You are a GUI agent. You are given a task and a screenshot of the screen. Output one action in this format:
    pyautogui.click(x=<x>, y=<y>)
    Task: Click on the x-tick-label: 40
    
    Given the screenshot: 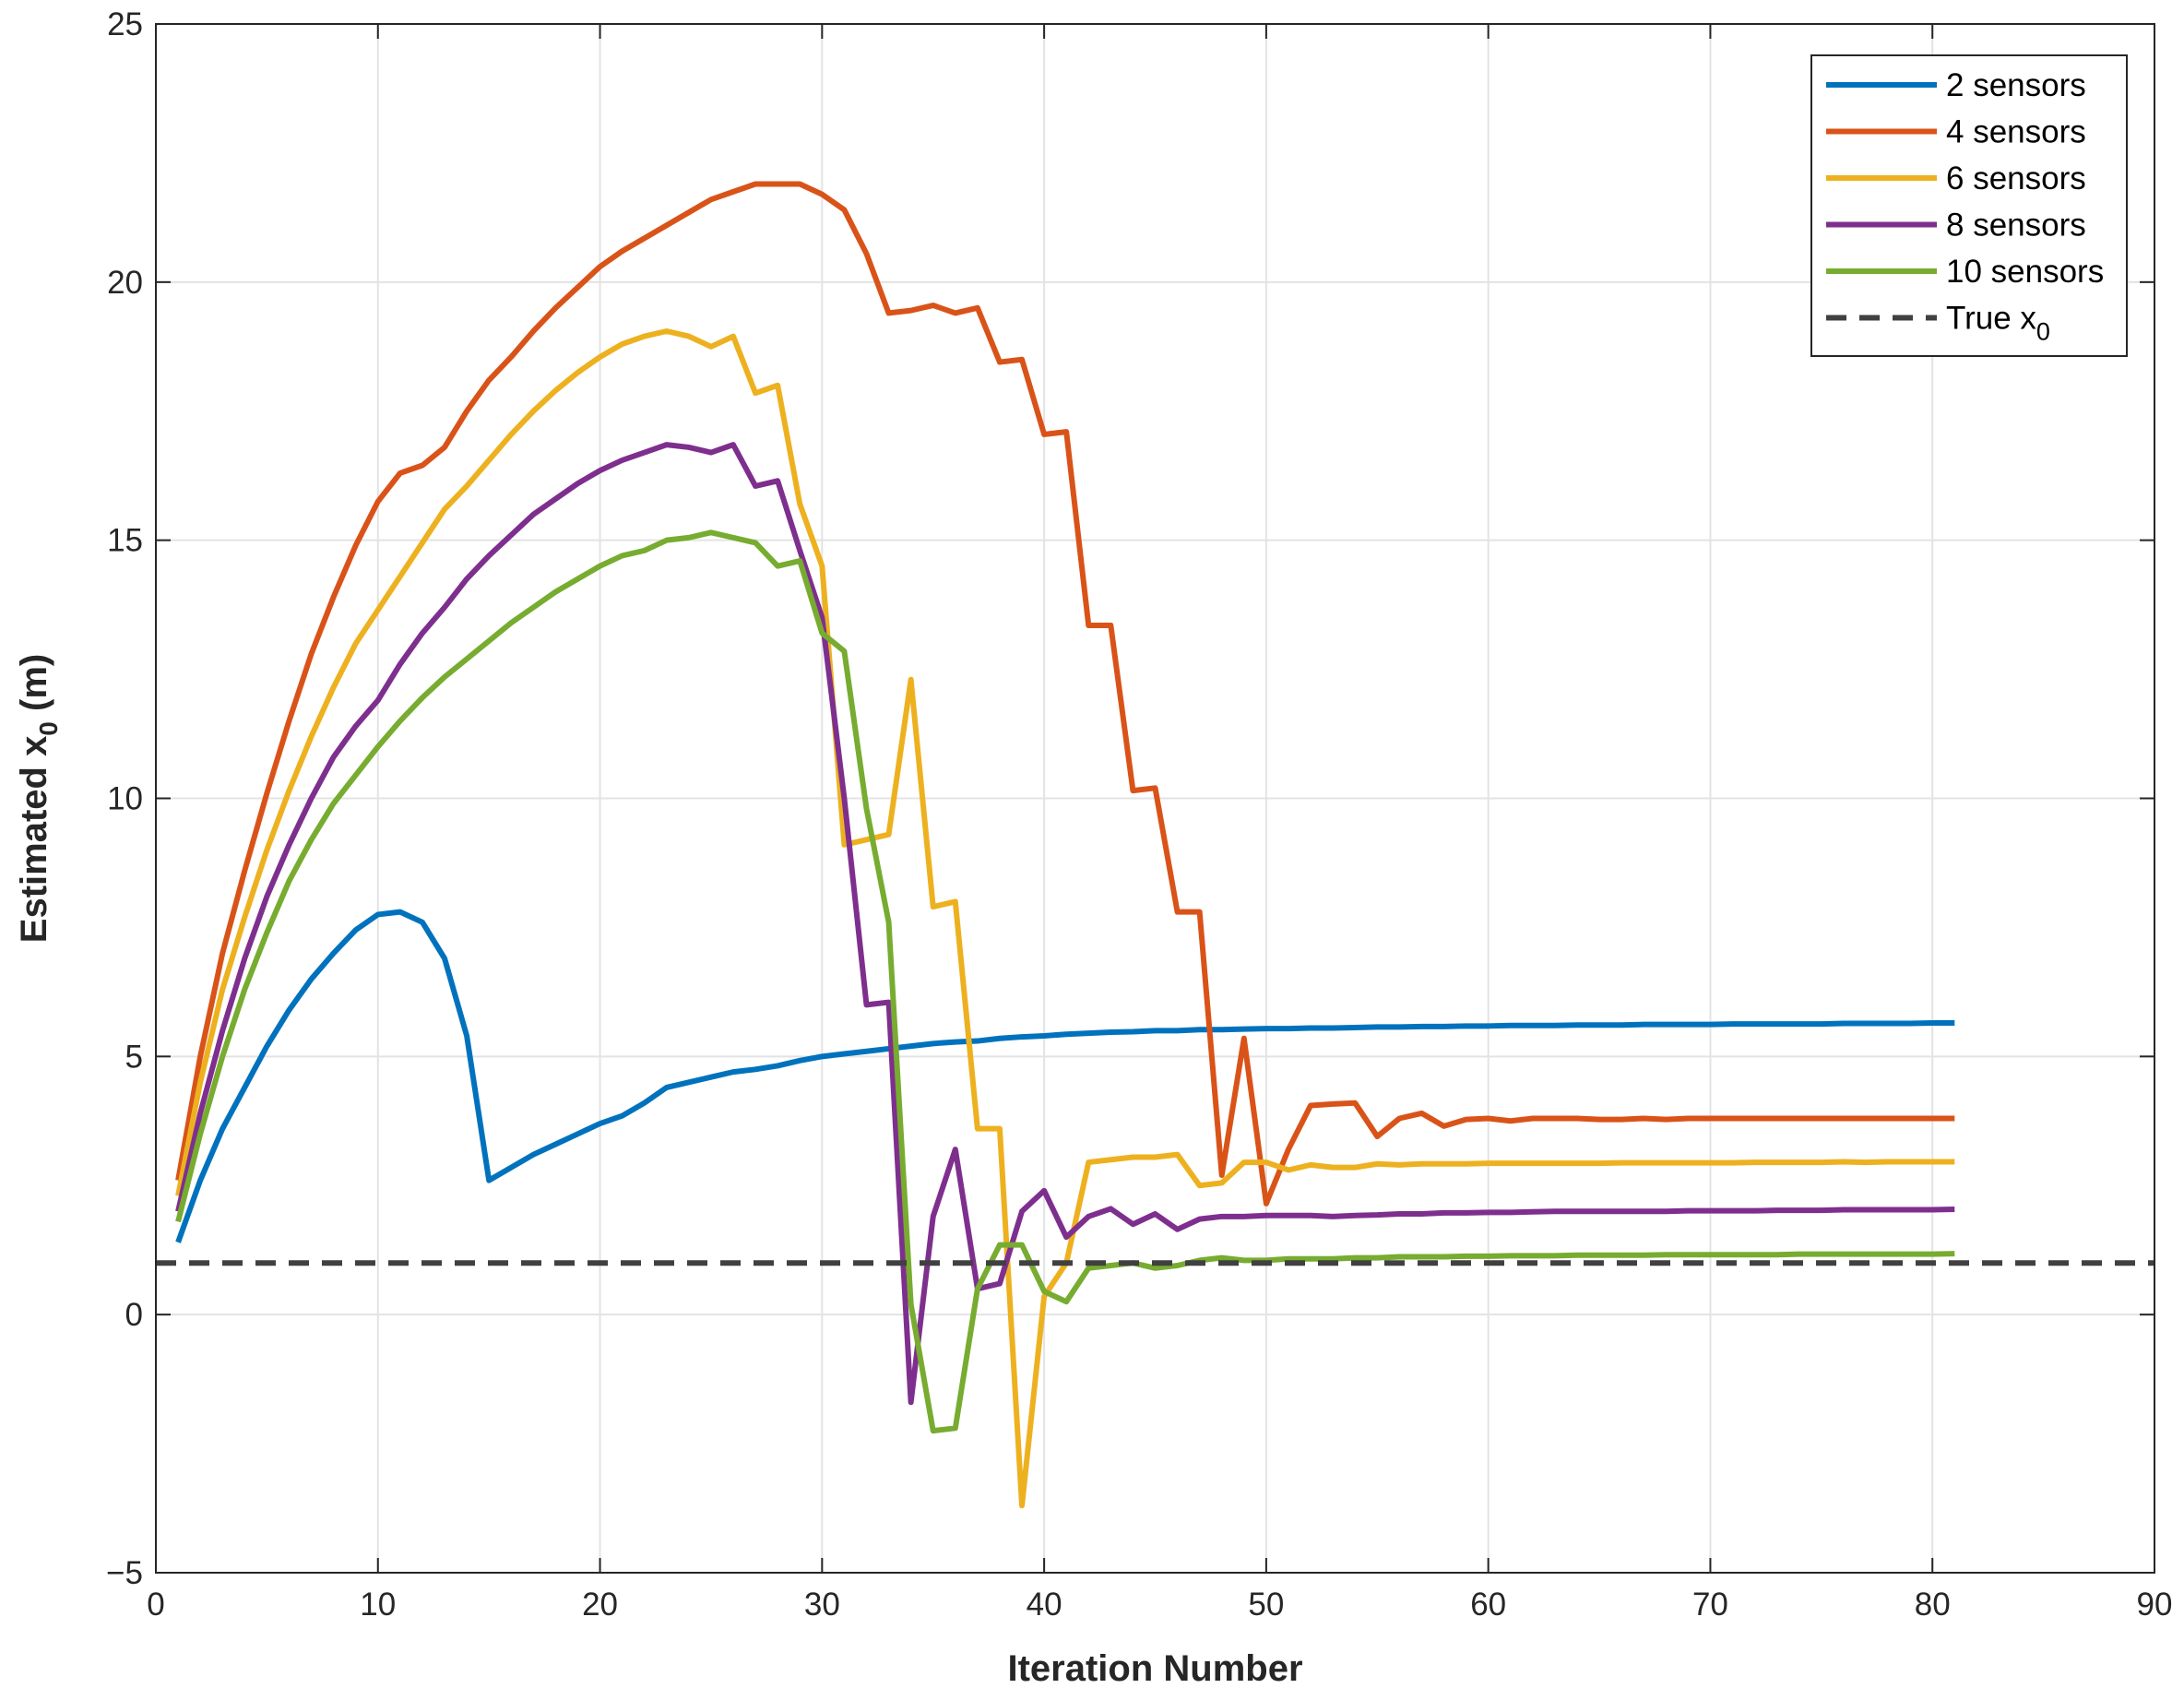 What is the action you would take?
    pyautogui.click(x=1044, y=1605)
    